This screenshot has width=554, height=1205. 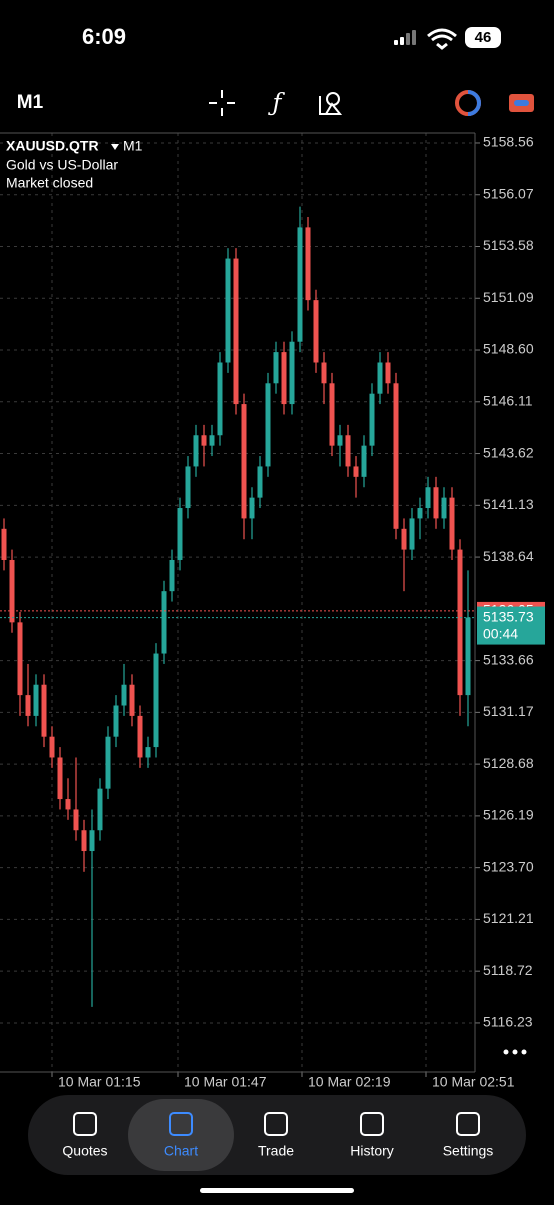 What do you see at coordinates (331, 103) in the screenshot?
I see `objects-button` at bounding box center [331, 103].